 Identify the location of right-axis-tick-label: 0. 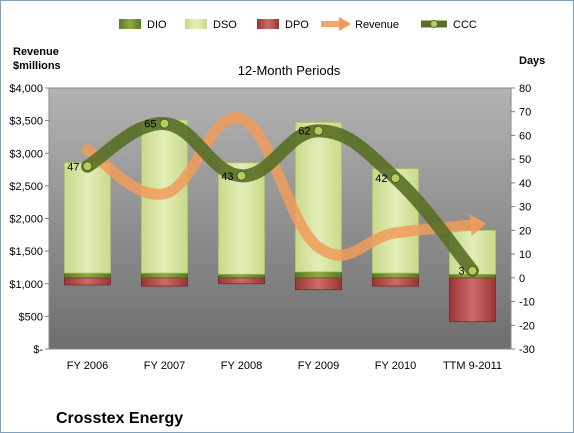
(522, 279).